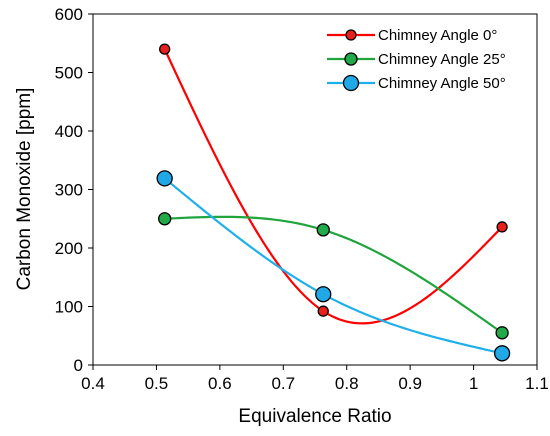 This screenshot has width=550, height=436. I want to click on legend-label: Chimney Angle 50°, so click(442, 83).